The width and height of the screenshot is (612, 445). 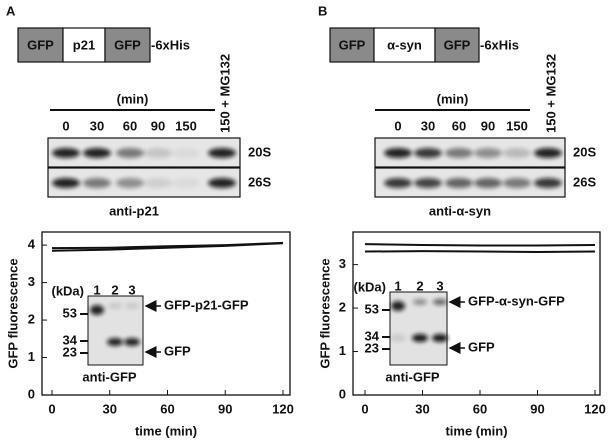 I want to click on construct-text: p21, so click(x=84, y=44).